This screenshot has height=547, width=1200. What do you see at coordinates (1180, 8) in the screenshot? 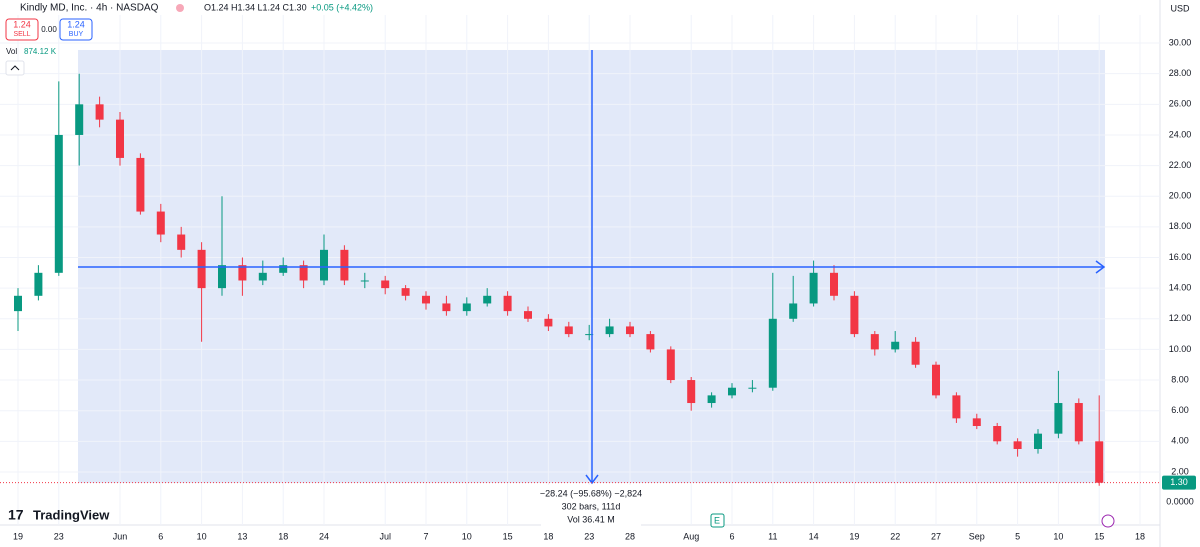
I see `currency: USD` at bounding box center [1180, 8].